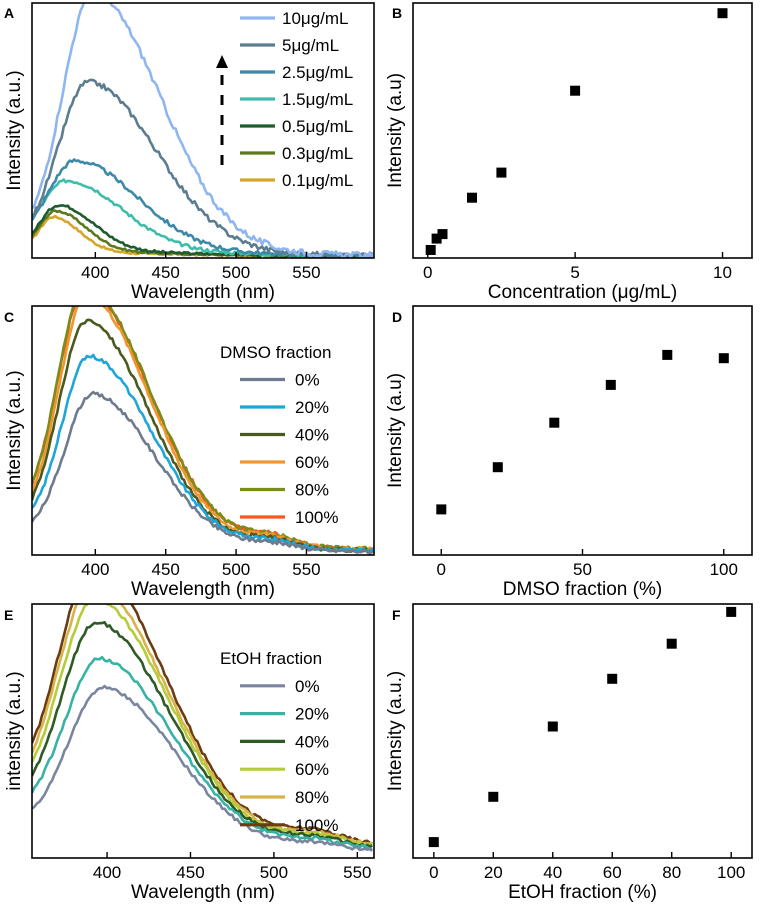 The width and height of the screenshot is (768, 912). What do you see at coordinates (582, 569) in the screenshot?
I see `x-tick-label: 50` at bounding box center [582, 569].